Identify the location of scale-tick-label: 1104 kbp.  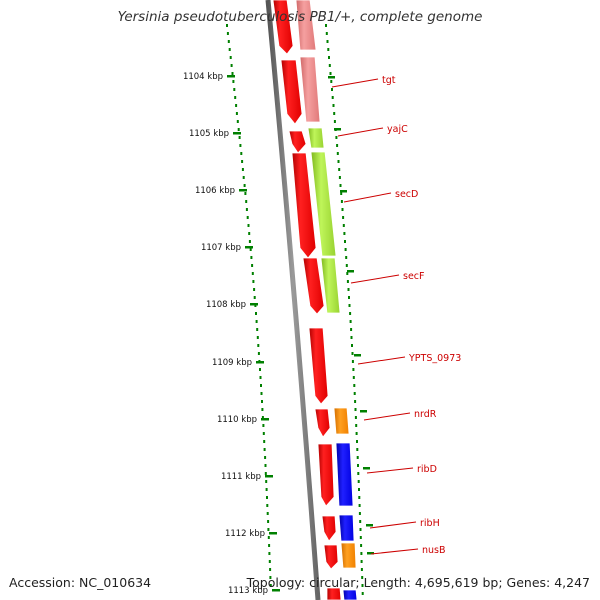
(203, 77).